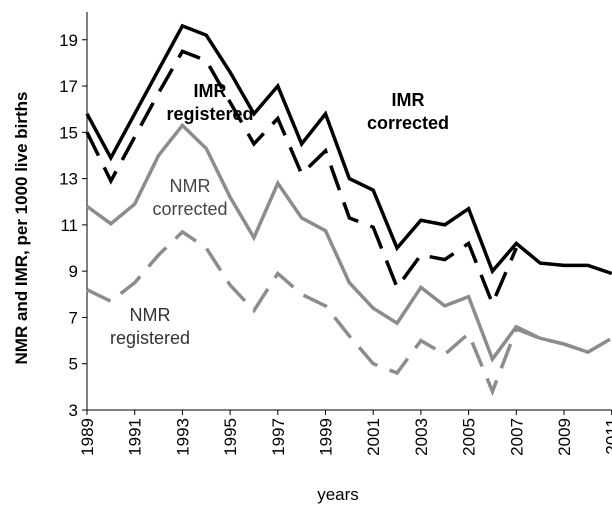 The width and height of the screenshot is (612, 507). Describe the element at coordinates (373, 437) in the screenshot. I see `x-tick-label: 2001` at that location.